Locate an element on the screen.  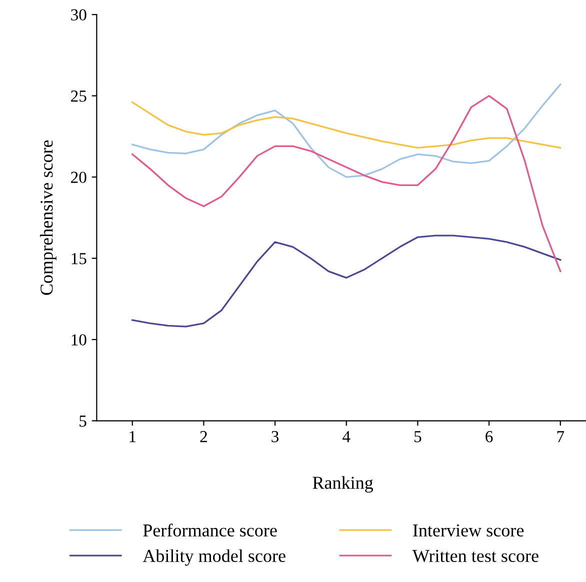
y-tick-label: 5 is located at coordinates (83, 421).